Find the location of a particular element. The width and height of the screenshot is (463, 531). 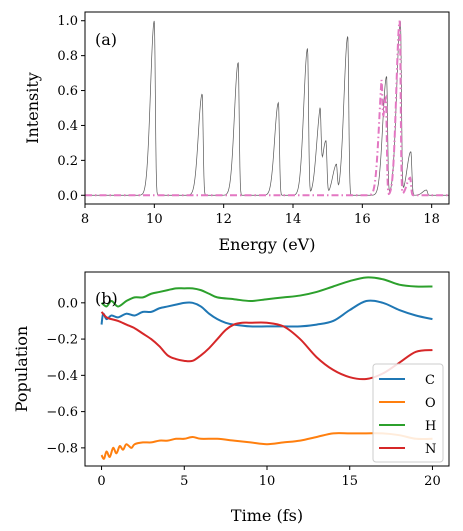

y-tick-label: 1.0 is located at coordinates (67, 21).